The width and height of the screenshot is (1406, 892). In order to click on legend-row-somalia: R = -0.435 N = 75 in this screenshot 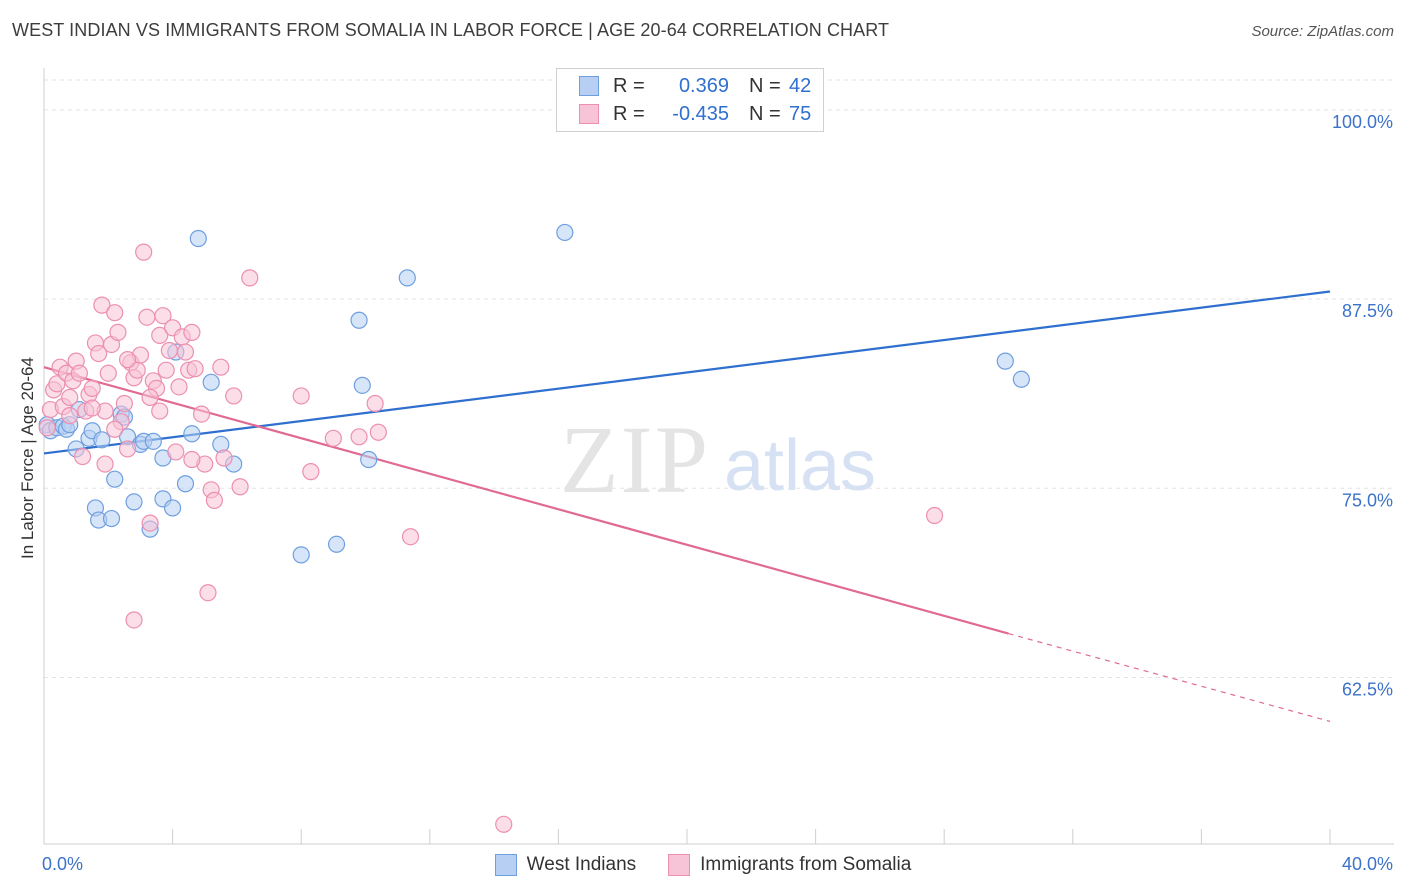, I will do `click(695, 114)`.